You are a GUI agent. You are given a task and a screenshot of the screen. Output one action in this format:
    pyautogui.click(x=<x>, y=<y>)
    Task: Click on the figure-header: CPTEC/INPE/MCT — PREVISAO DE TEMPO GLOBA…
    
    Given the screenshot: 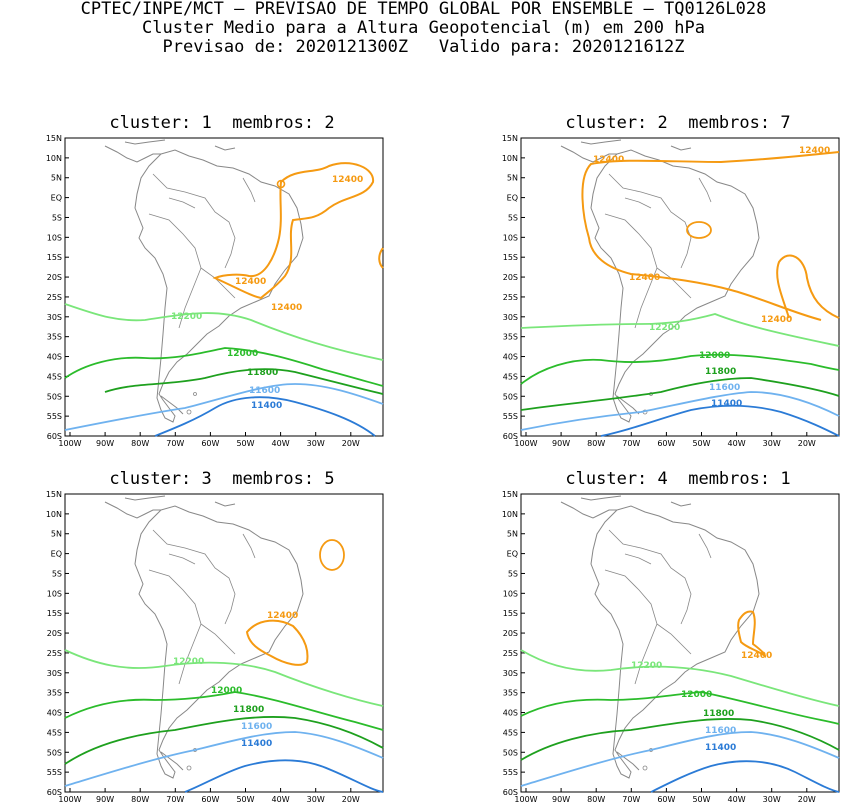 What is the action you would take?
    pyautogui.click(x=423, y=28)
    